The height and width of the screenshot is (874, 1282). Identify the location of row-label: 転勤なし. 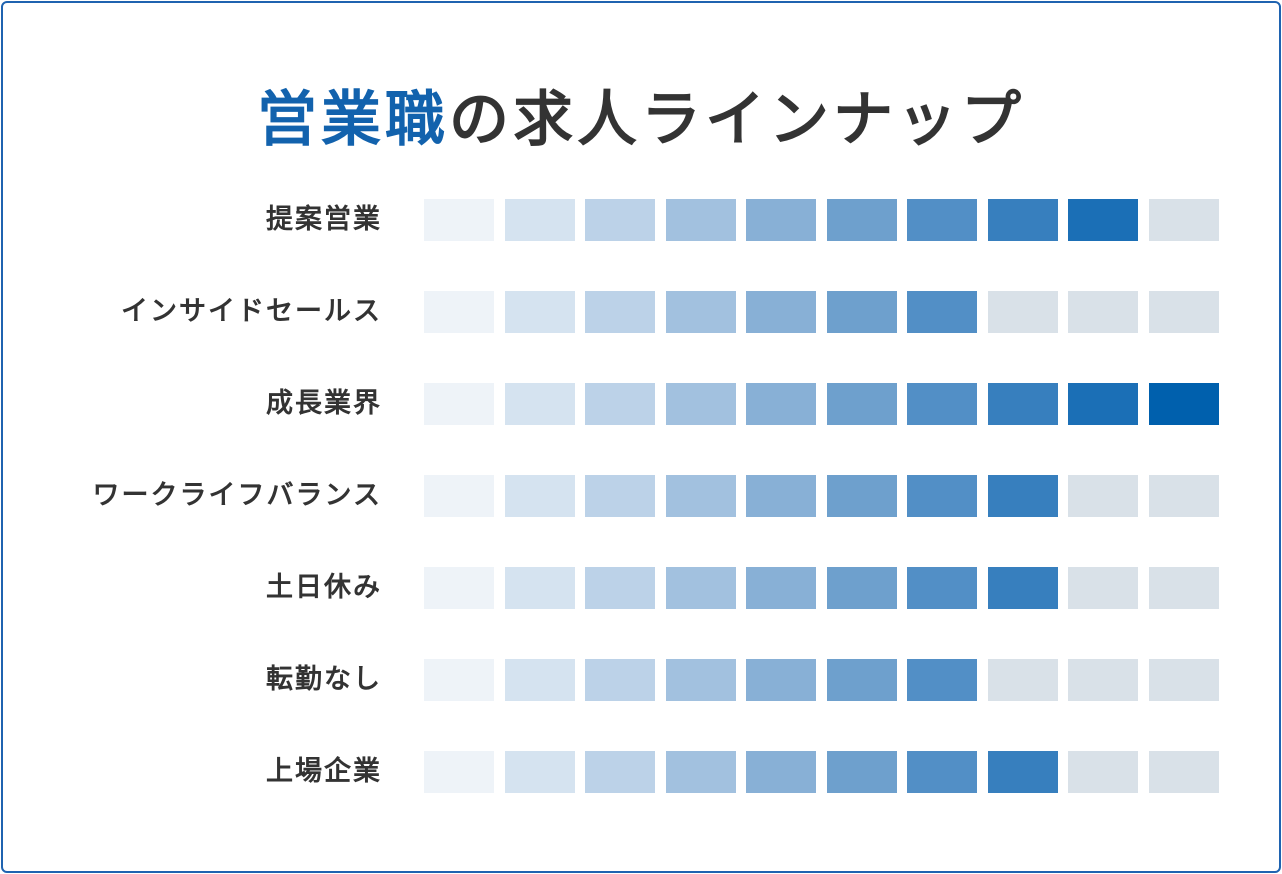
(324, 679).